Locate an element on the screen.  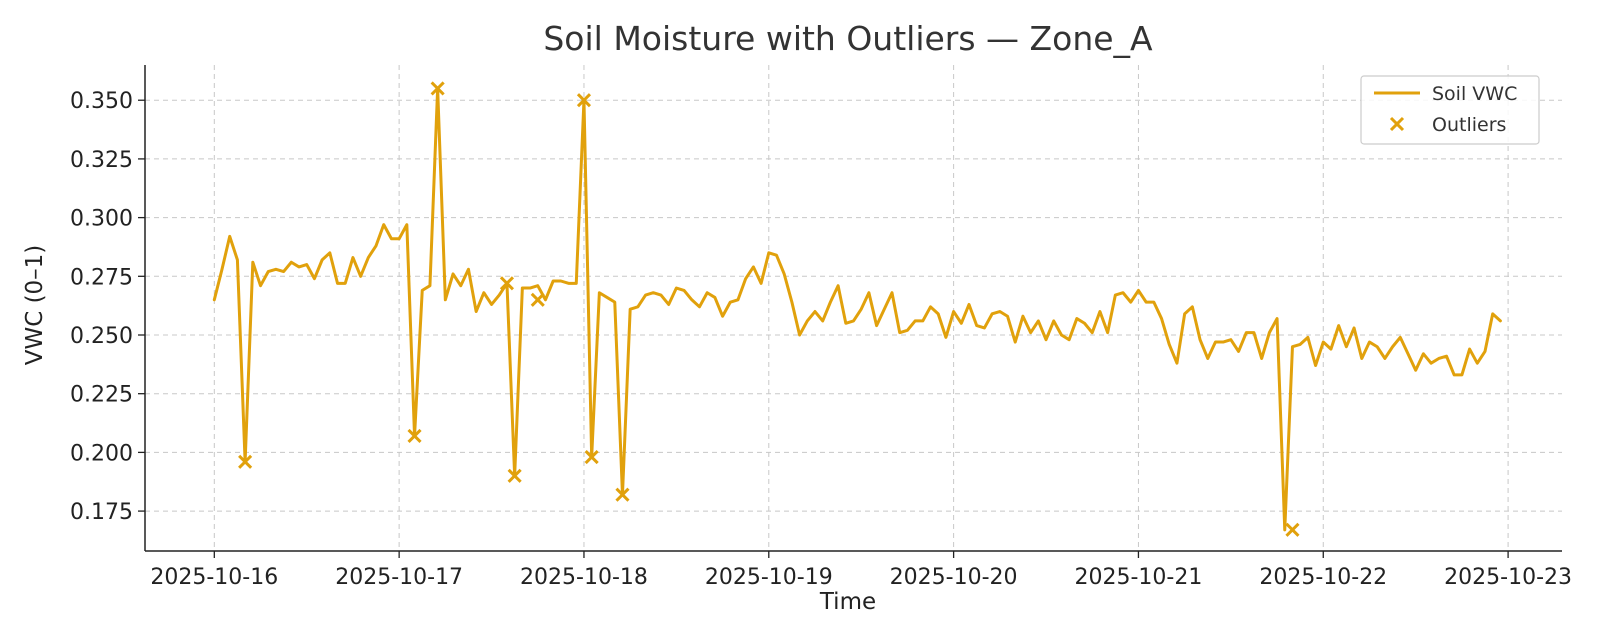
y-tick-label: 0.200 is located at coordinates (101, 453).